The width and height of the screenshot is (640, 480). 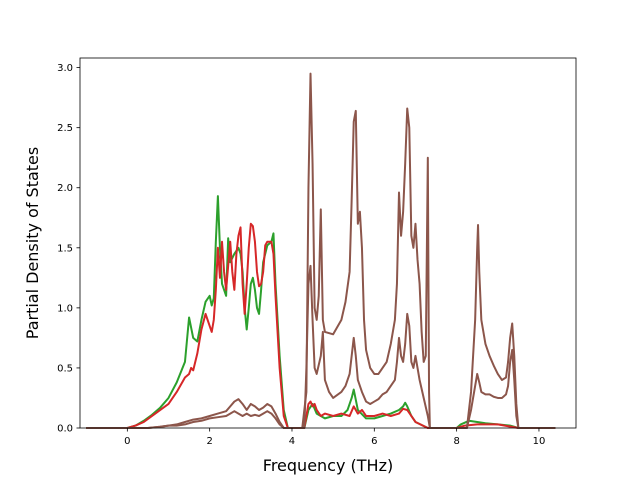 What do you see at coordinates (65, 128) in the screenshot?
I see `y-tick-label: 2.5` at bounding box center [65, 128].